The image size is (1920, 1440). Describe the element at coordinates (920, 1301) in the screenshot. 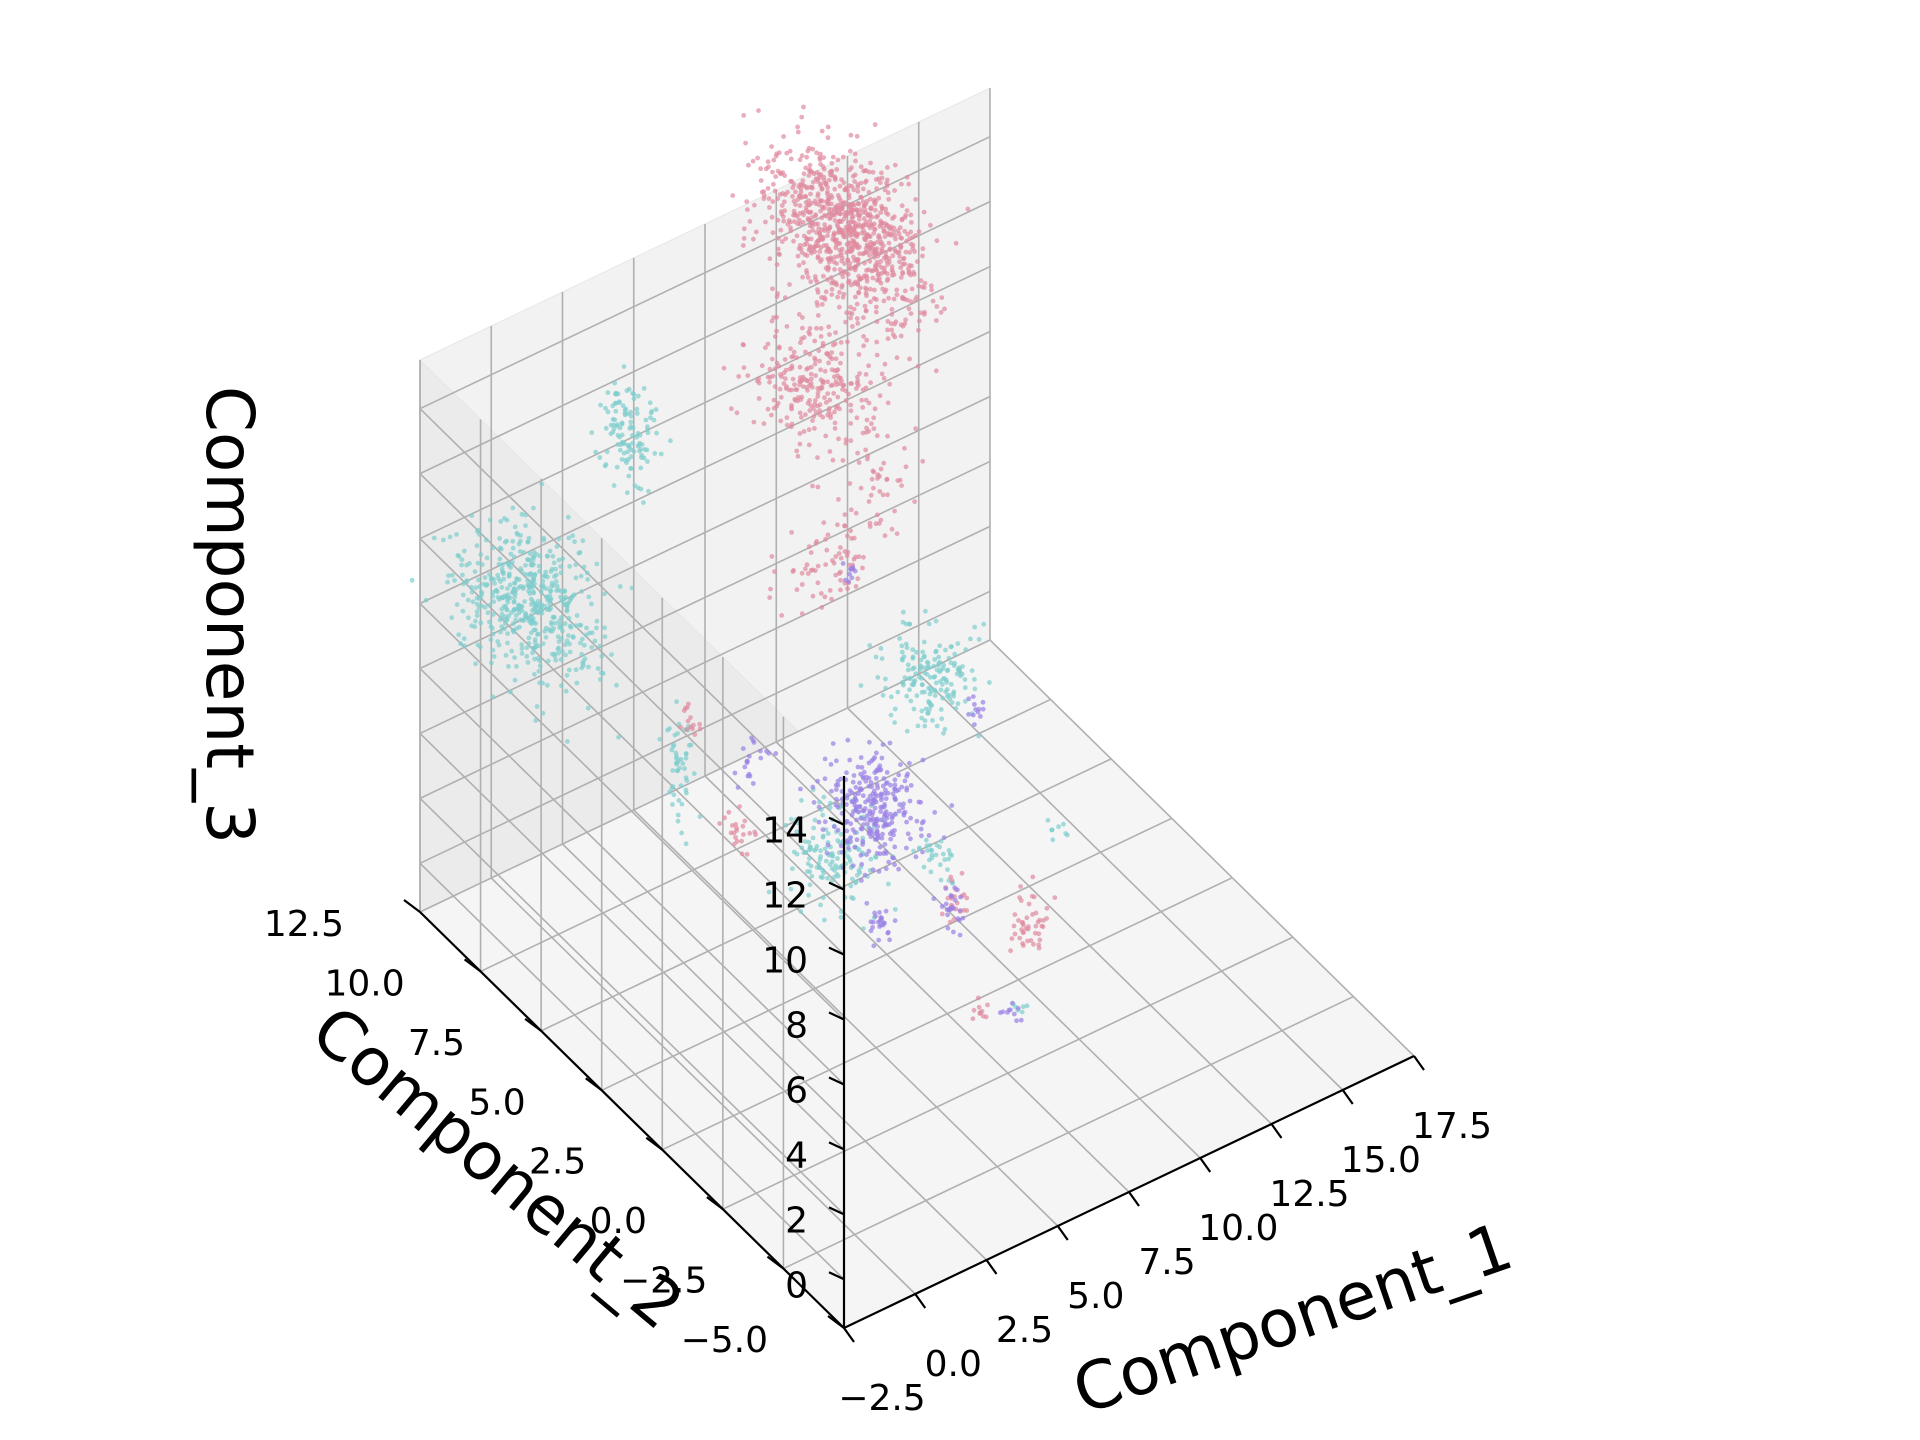

I see `x-tick` at that location.